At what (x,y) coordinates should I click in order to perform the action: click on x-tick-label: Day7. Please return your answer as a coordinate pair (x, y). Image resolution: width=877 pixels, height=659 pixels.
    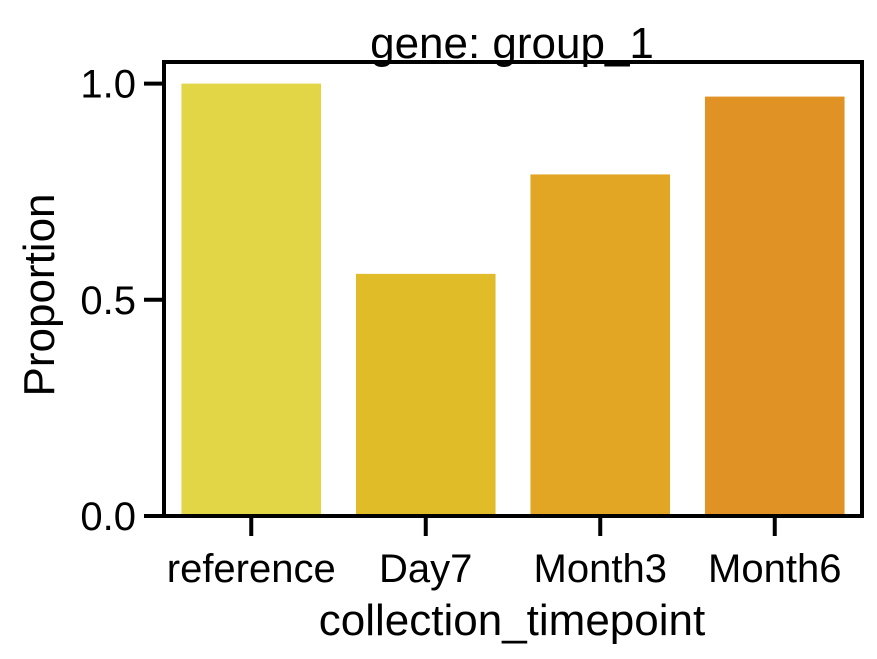
    Looking at the image, I should click on (425, 569).